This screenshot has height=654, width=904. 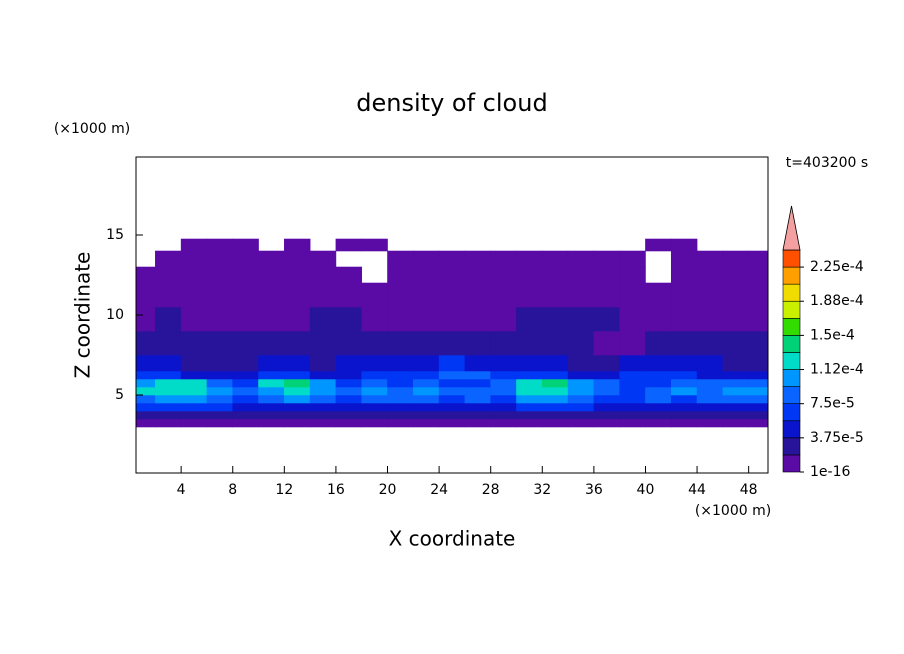 I want to click on x-tick-label: 28, so click(x=491, y=490).